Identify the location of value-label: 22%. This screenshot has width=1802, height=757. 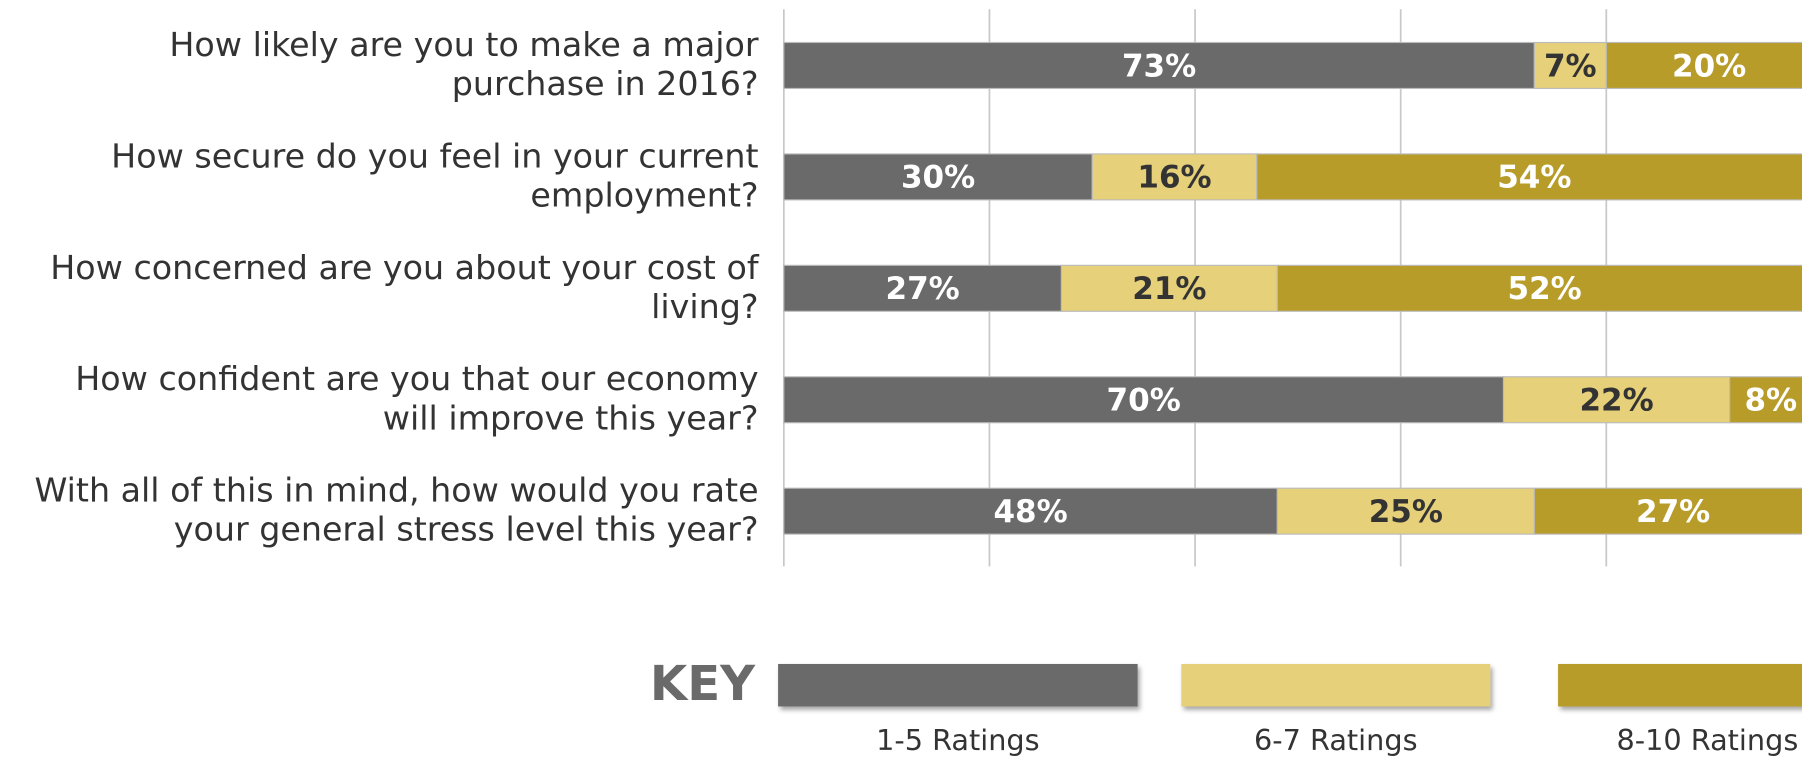
(1616, 401).